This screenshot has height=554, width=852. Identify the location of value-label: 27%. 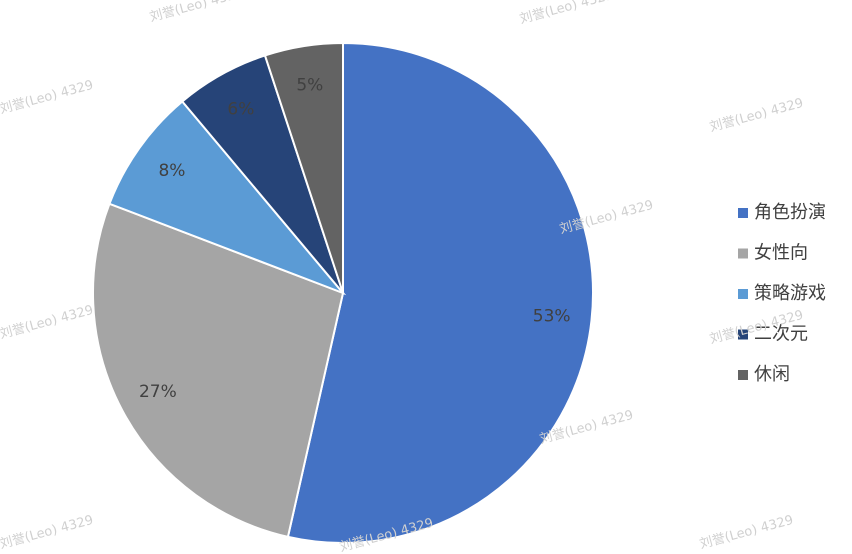
(158, 392).